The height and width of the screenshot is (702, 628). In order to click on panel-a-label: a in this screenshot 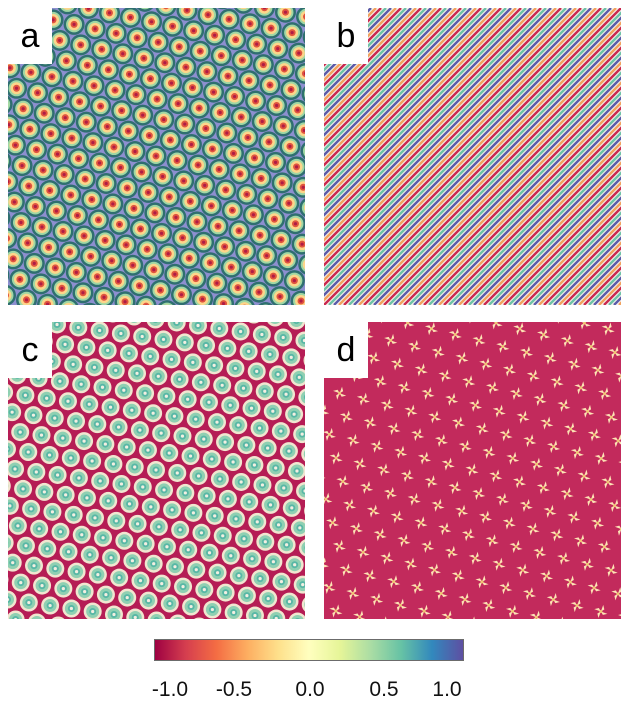, I will do `click(30, 36)`.